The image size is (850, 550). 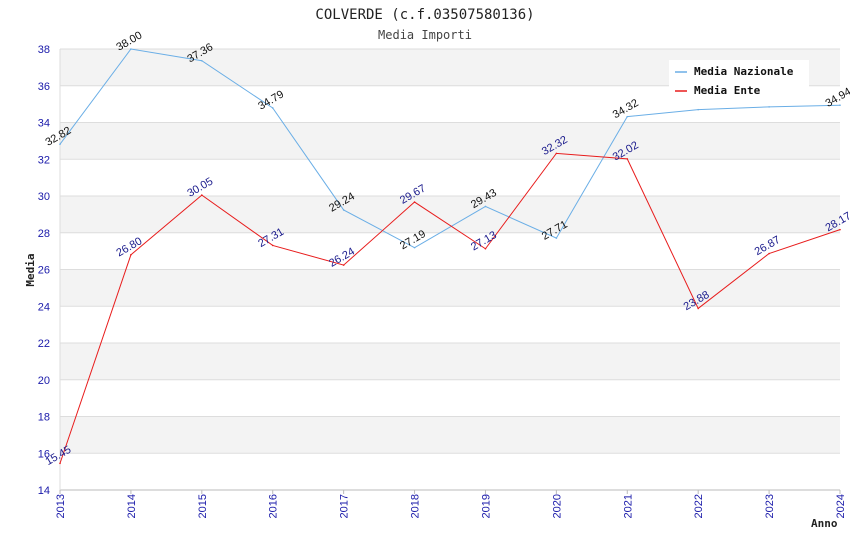 What do you see at coordinates (699, 506) in the screenshot?
I see `x-tick-label: 2022` at bounding box center [699, 506].